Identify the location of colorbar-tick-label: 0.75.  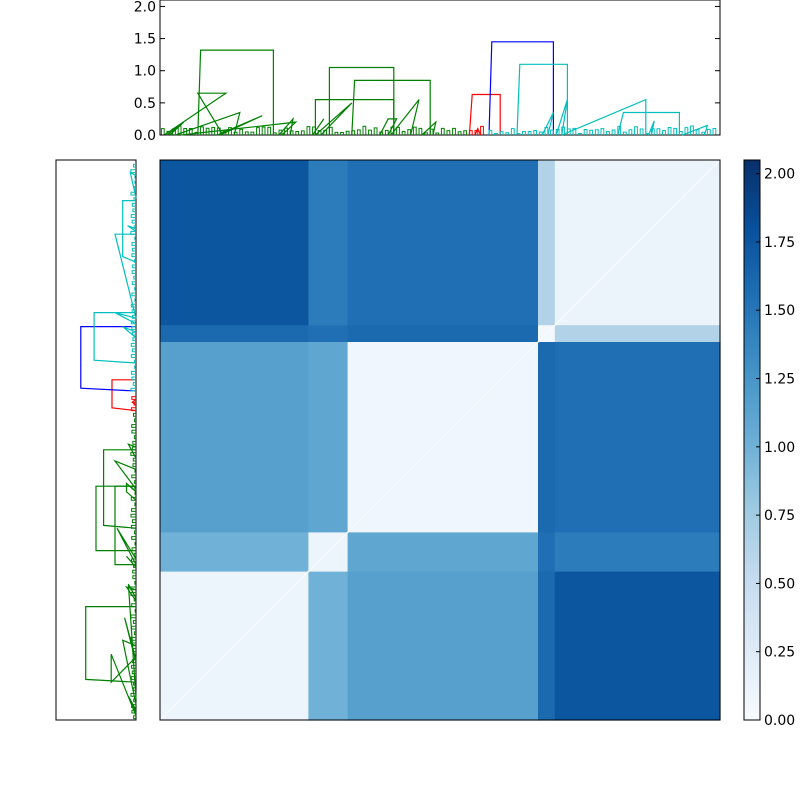
(779, 516).